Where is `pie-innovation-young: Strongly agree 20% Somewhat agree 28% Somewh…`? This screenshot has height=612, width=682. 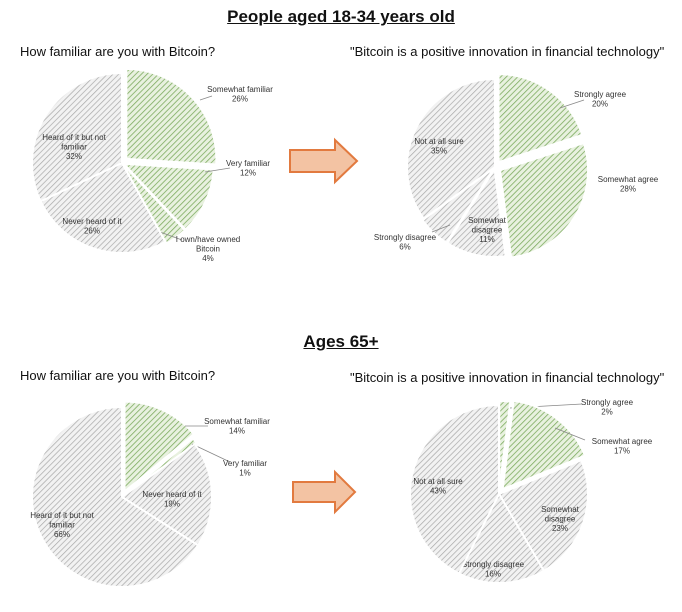 pie-innovation-young: Strongly agree 20% Somewhat agree 28% Somewh… is located at coordinates (516, 166).